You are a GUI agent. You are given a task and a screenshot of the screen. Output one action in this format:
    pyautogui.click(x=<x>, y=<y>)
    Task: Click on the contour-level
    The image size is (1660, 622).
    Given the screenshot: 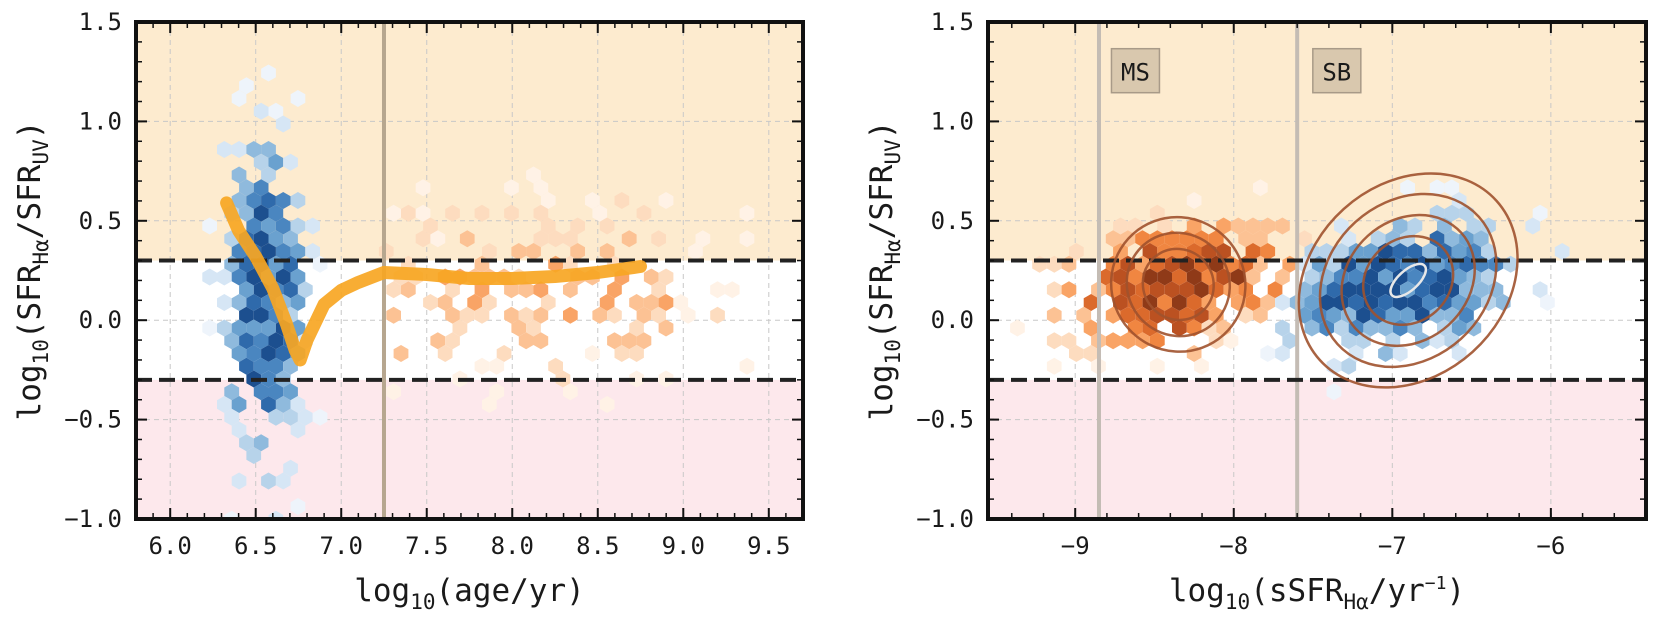 What is the action you would take?
    pyautogui.click(x=1178, y=284)
    